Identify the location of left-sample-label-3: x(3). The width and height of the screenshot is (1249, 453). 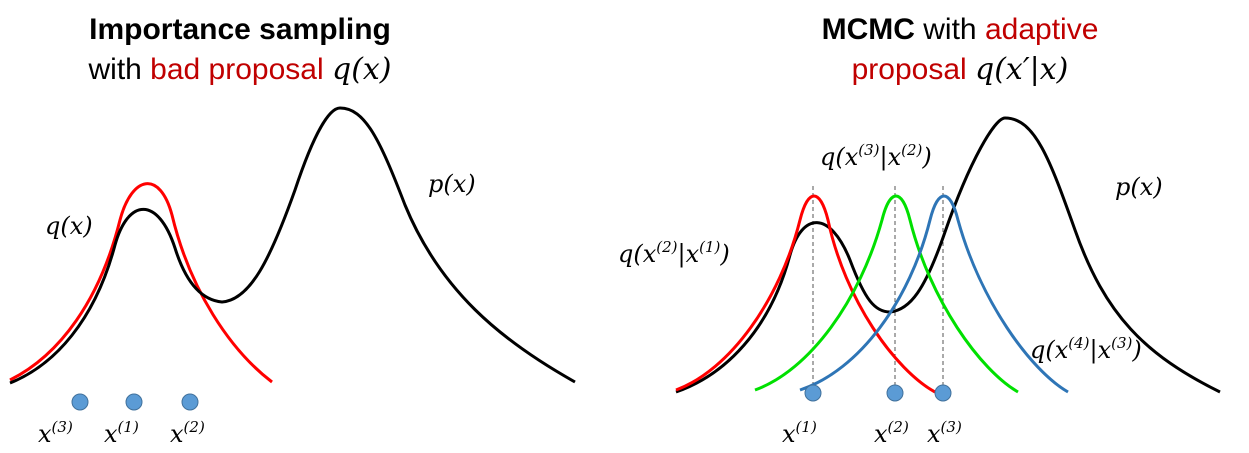
(55, 433).